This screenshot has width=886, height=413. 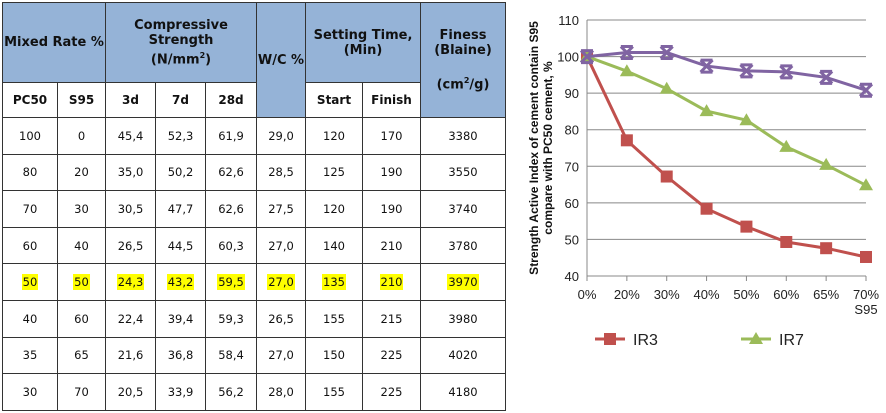 I want to click on y-tick-label: 100, so click(x=568, y=57).